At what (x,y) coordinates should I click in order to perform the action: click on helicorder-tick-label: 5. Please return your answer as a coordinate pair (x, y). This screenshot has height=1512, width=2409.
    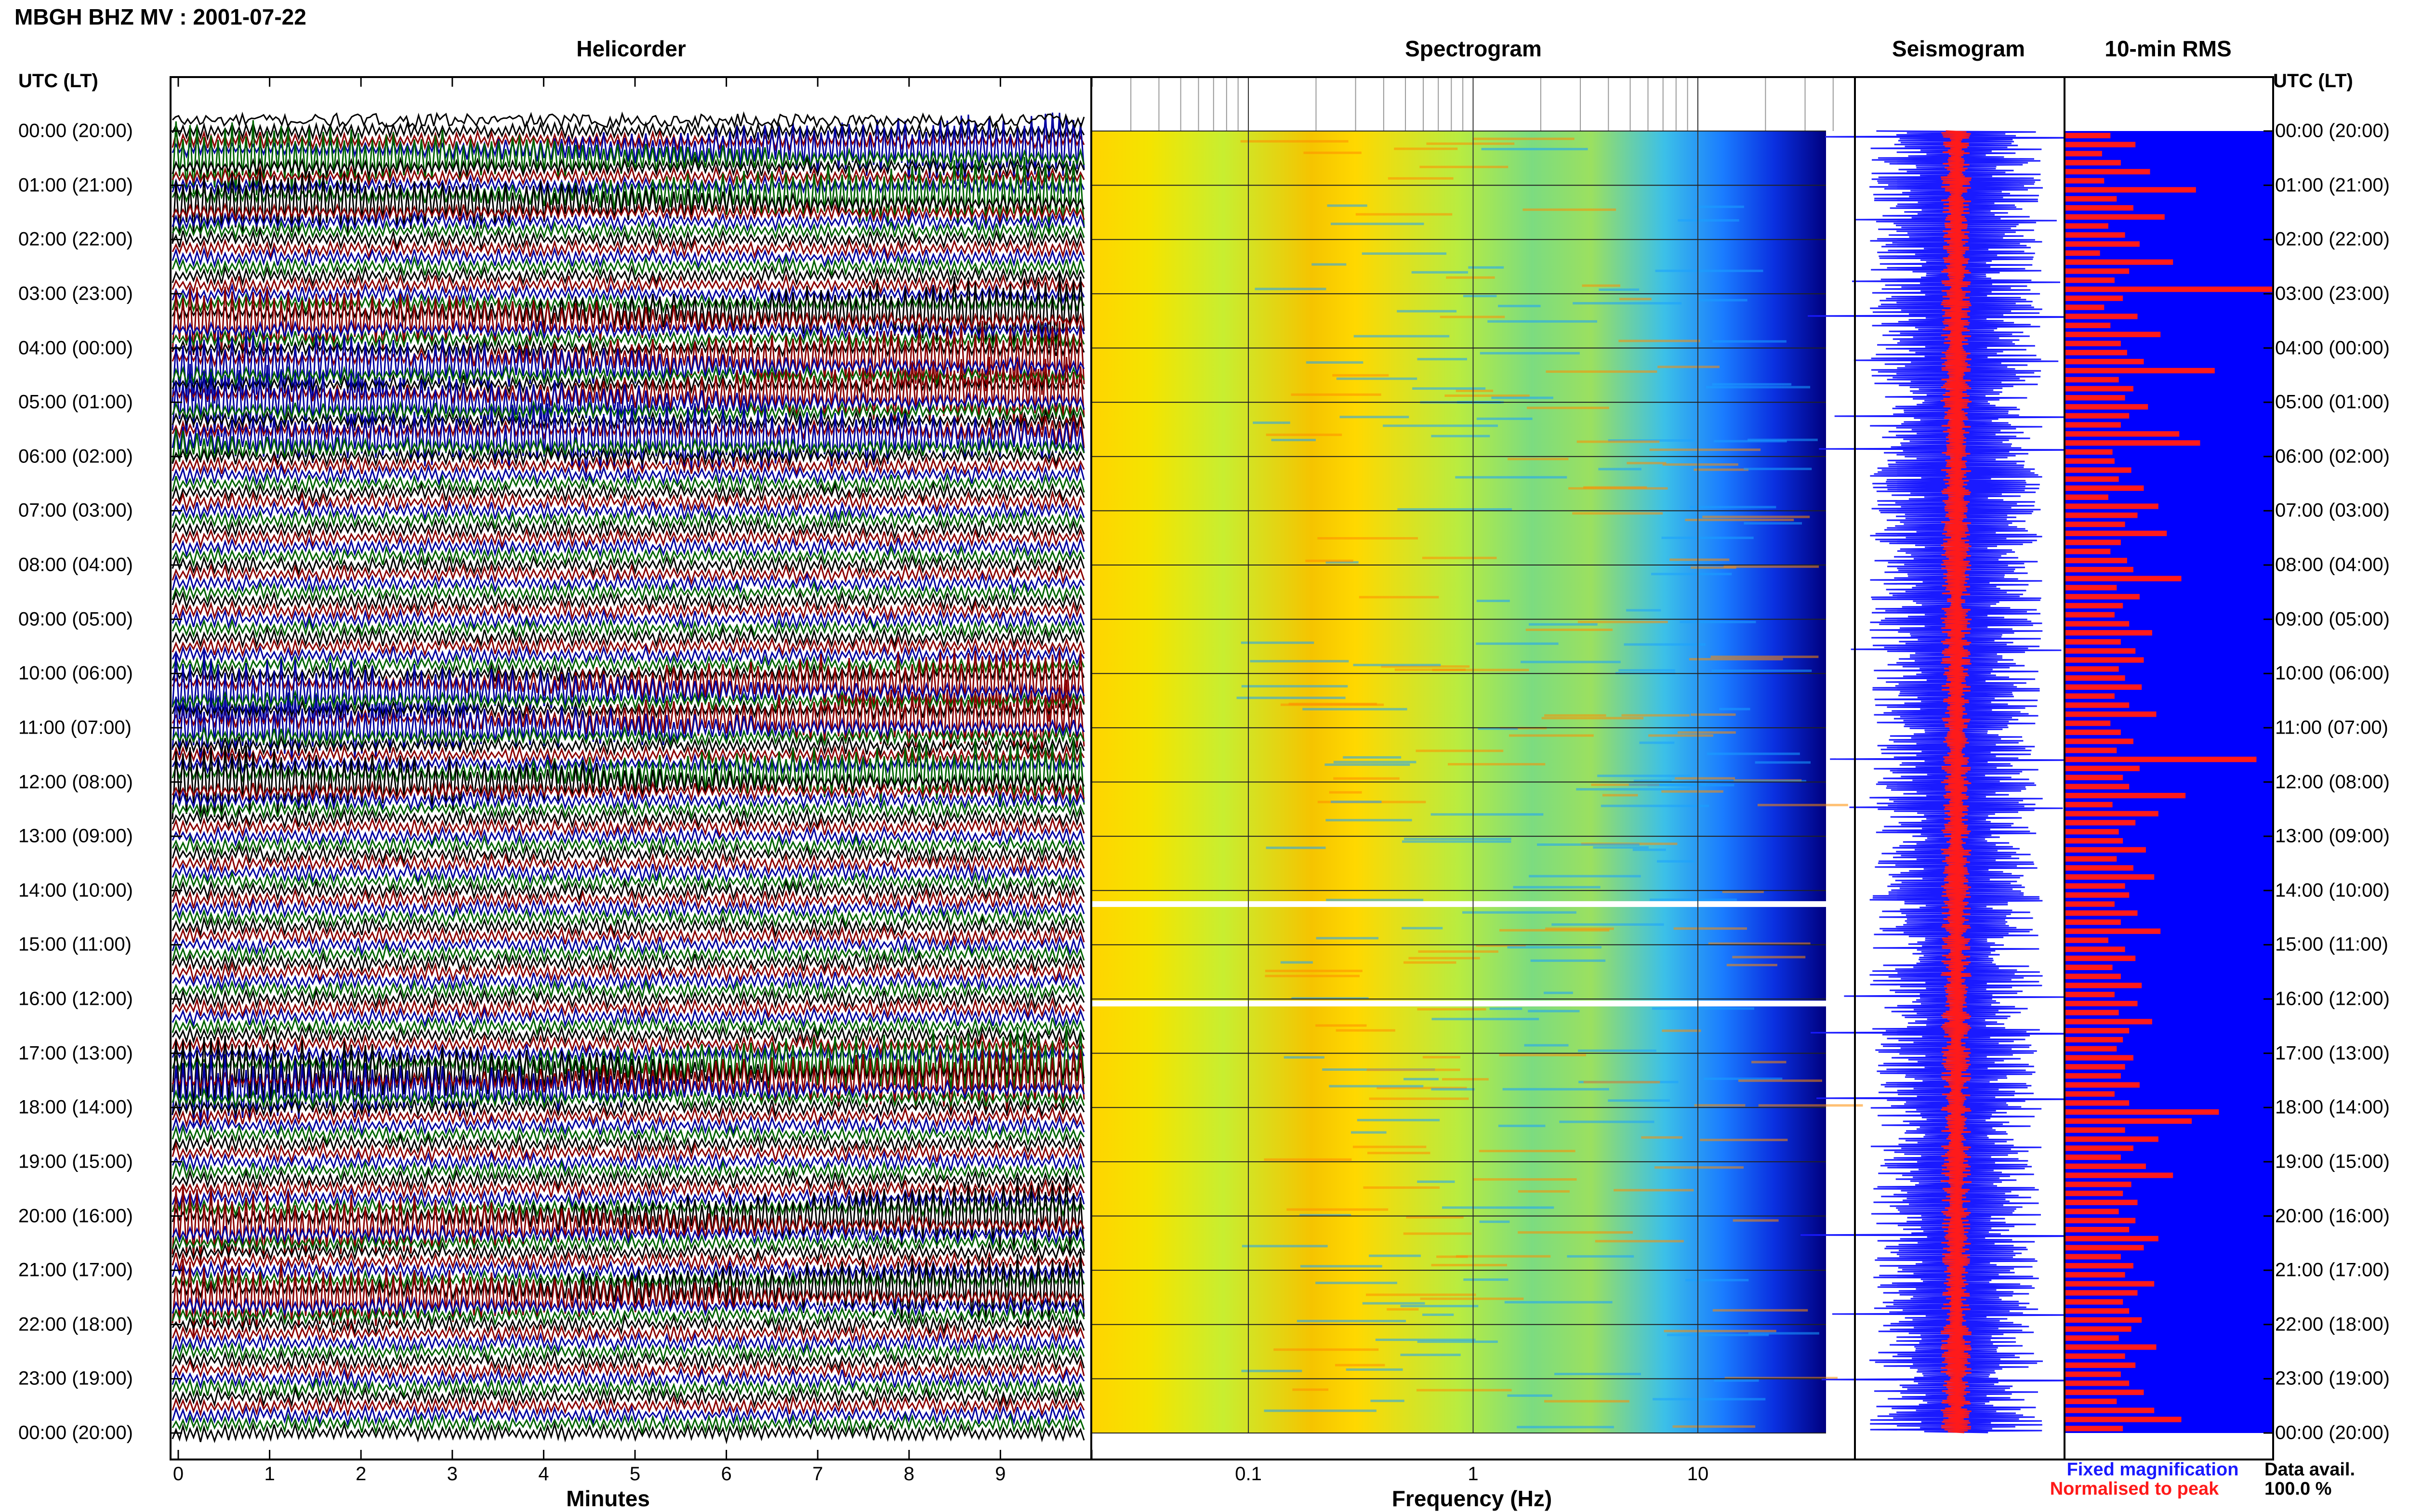
    Looking at the image, I should click on (635, 1474).